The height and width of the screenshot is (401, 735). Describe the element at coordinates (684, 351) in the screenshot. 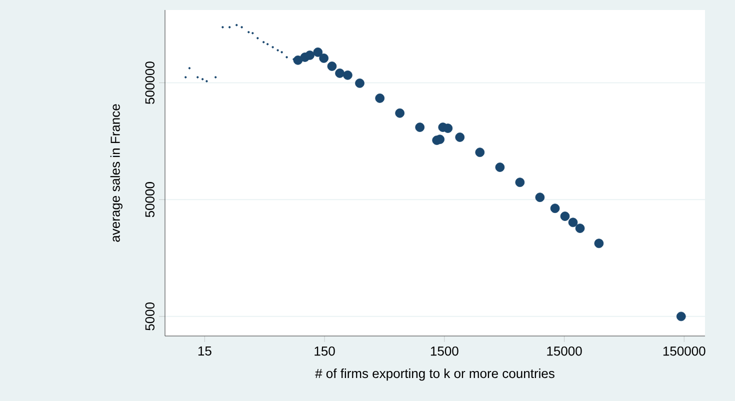

I see `x-tick-label: 150000` at that location.